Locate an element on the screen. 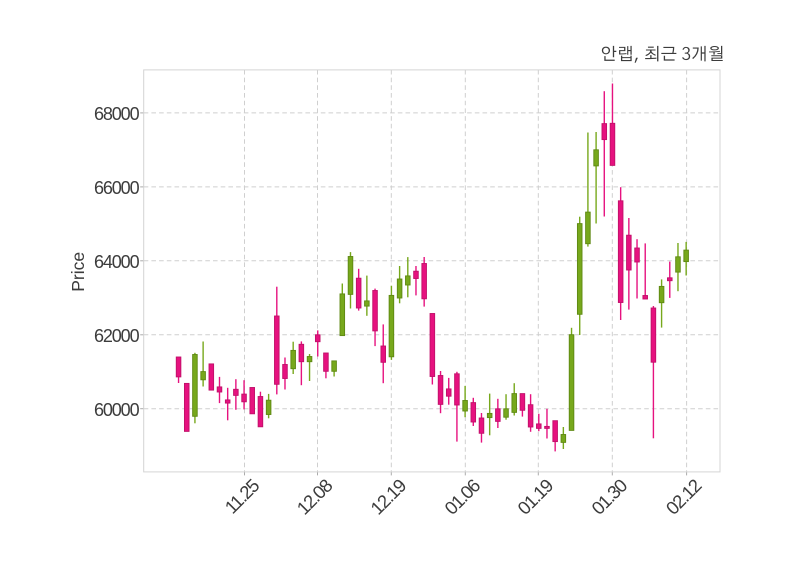 Image resolution: width=800 pixels, height=575 pixels. svg-text: 68000 is located at coordinates (117, 114).